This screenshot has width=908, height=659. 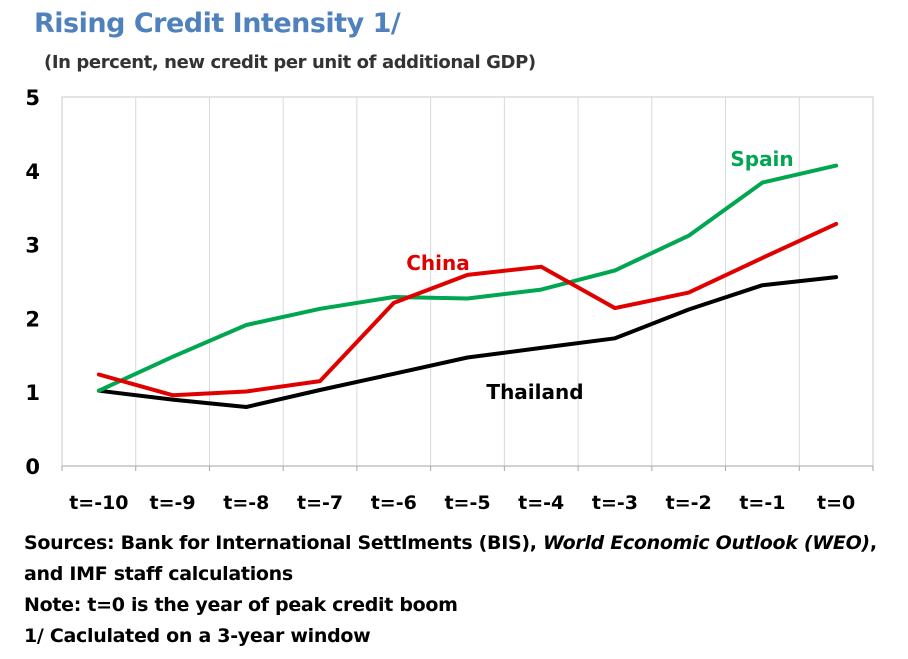 I want to click on x-tick-label: t=0, so click(x=836, y=503).